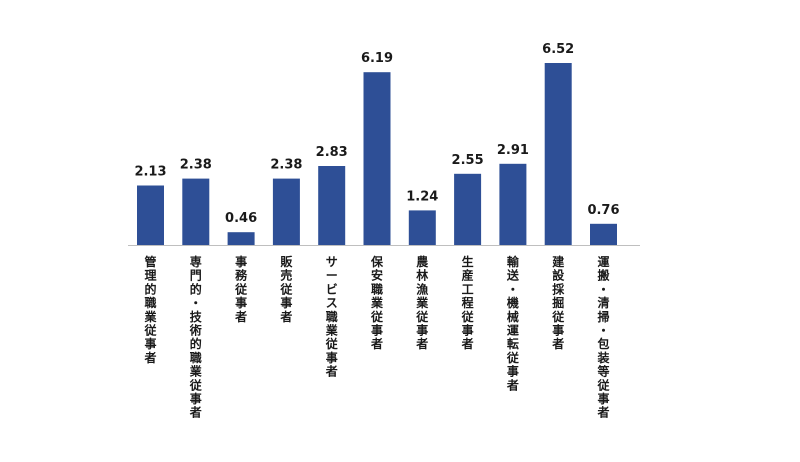 The height and width of the screenshot is (462, 800). Describe the element at coordinates (558, 49) in the screenshot. I see `value-label-10: 6.52` at that location.